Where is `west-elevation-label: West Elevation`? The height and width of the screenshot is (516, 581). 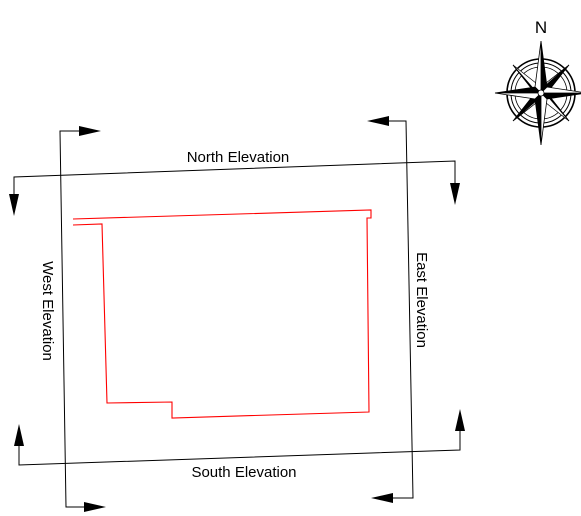 west-elevation-label: West Elevation is located at coordinates (47, 311).